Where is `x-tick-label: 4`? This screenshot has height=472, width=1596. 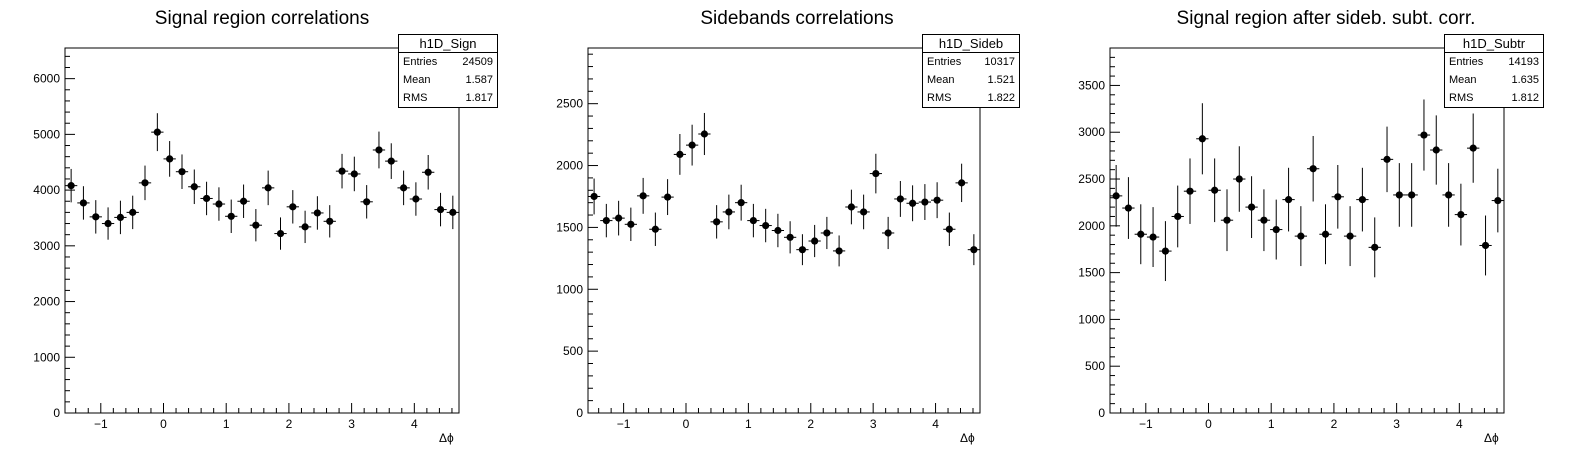 x-tick-label: 4 is located at coordinates (1459, 424).